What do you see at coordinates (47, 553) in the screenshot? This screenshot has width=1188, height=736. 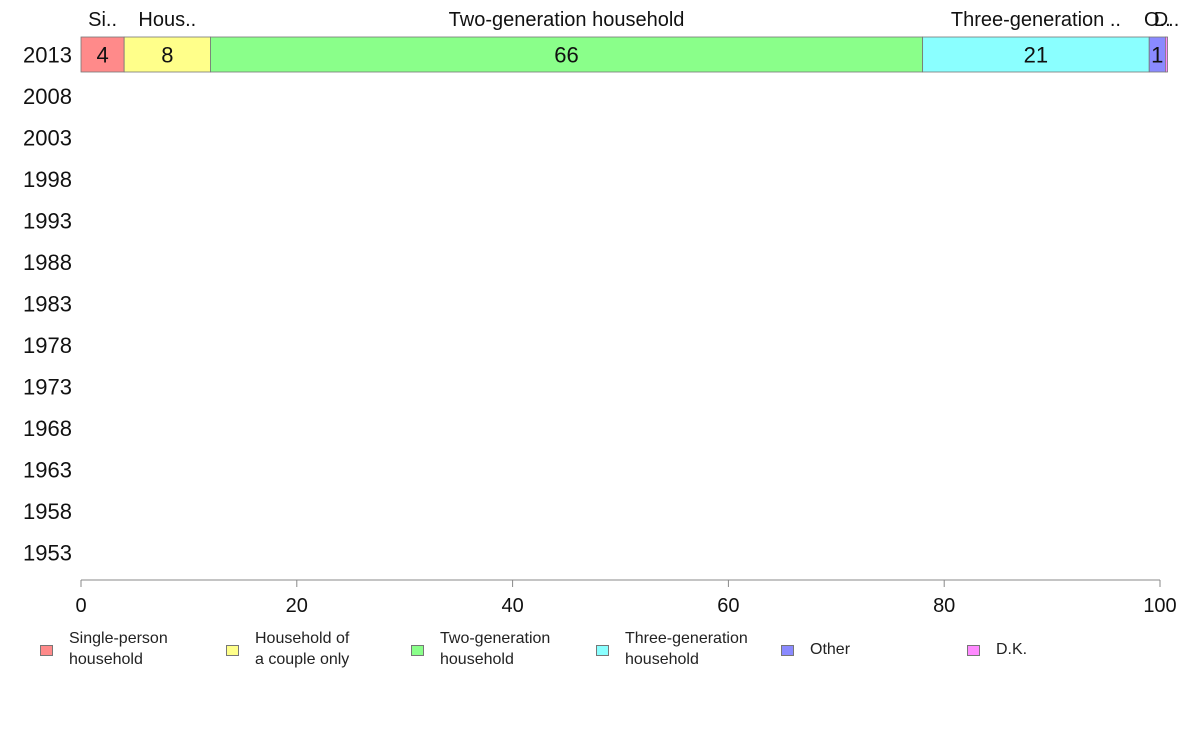 I see `year-label: 1953` at bounding box center [47, 553].